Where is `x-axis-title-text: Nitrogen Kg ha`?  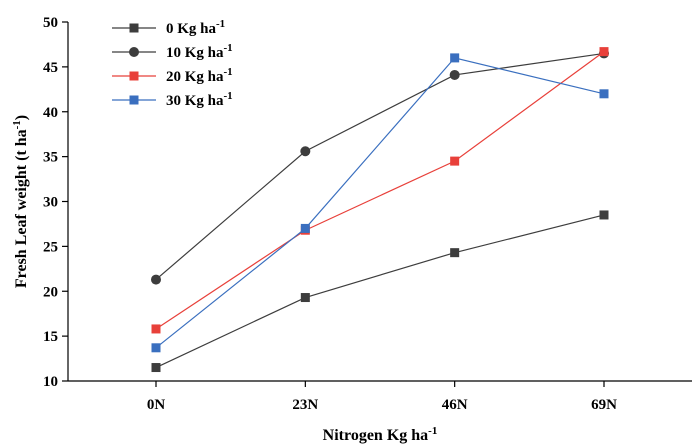 x-axis-title-text: Nitrogen Kg ha is located at coordinates (375, 435).